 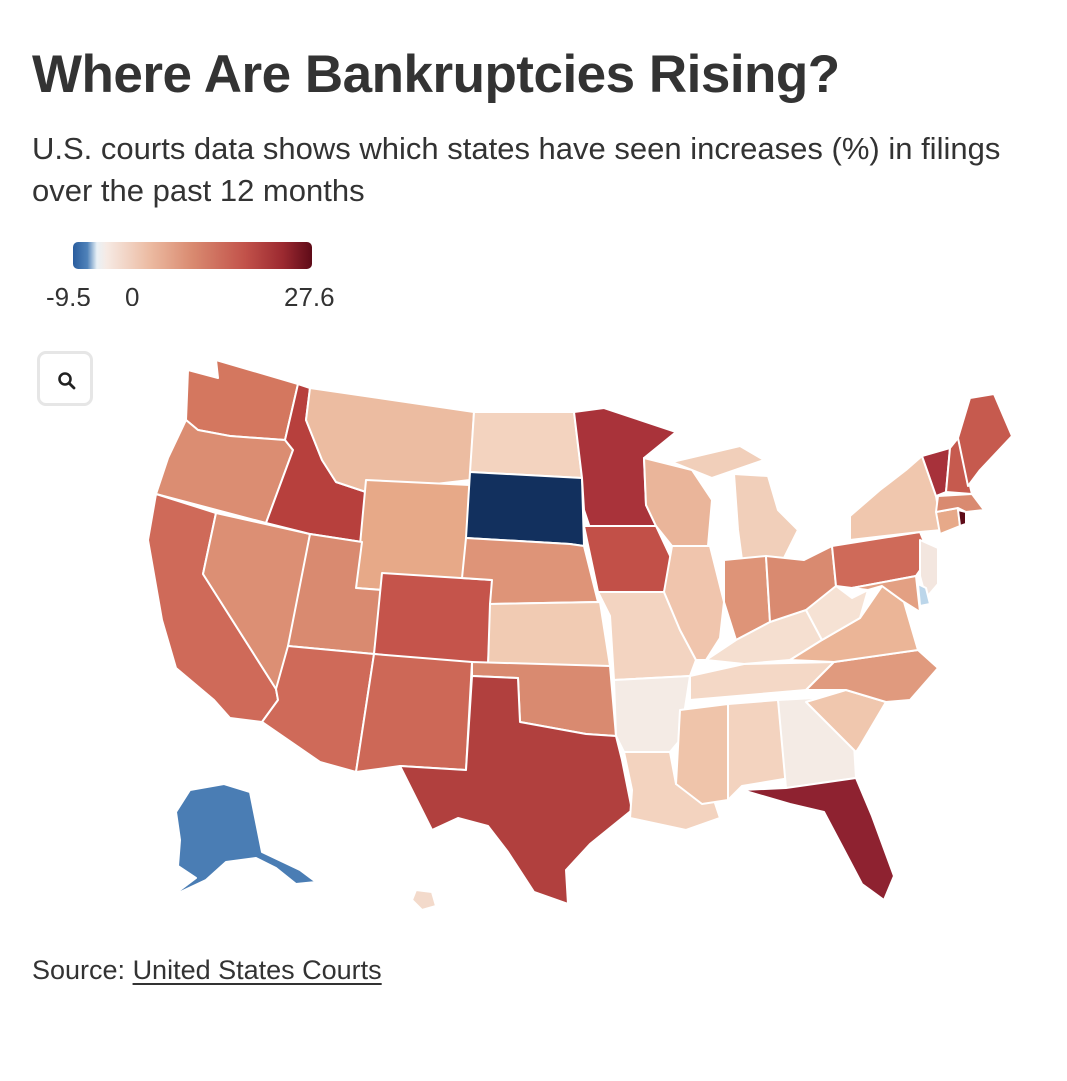 What do you see at coordinates (82, 970) in the screenshot?
I see `source-prefix: Source:` at bounding box center [82, 970].